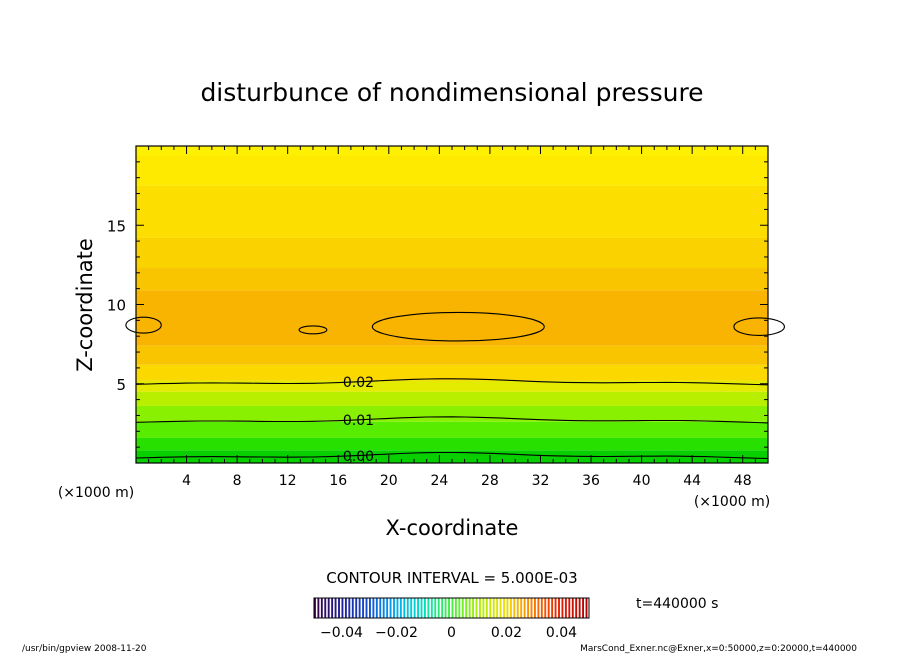 The height and width of the screenshot is (654, 904). What do you see at coordinates (358, 421) in the screenshot?
I see `contour-label: 0.01` at bounding box center [358, 421].